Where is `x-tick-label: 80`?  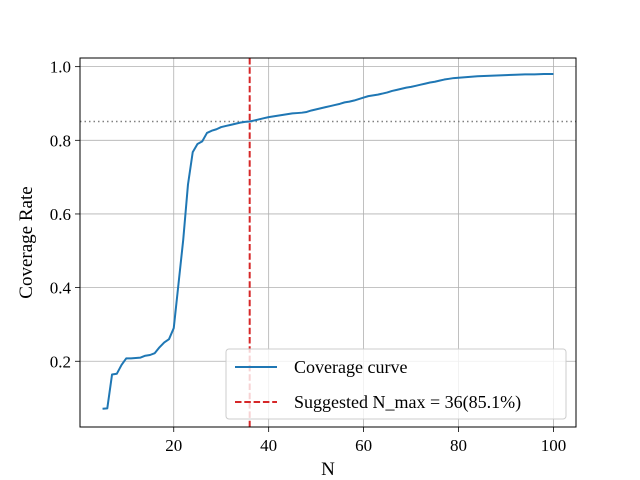
x-tick-label: 80 is located at coordinates (458, 445).